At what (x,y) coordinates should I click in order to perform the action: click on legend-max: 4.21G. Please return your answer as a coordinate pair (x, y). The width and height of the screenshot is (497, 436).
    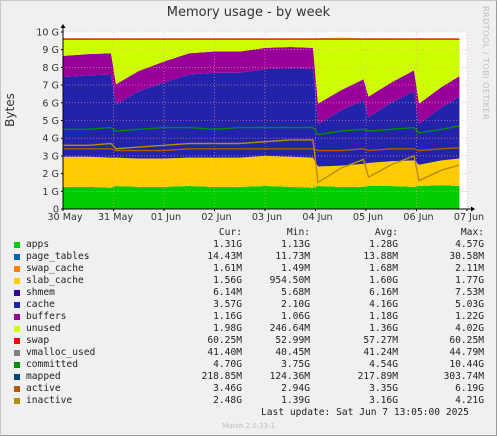
    Looking at the image, I should click on (469, 400).